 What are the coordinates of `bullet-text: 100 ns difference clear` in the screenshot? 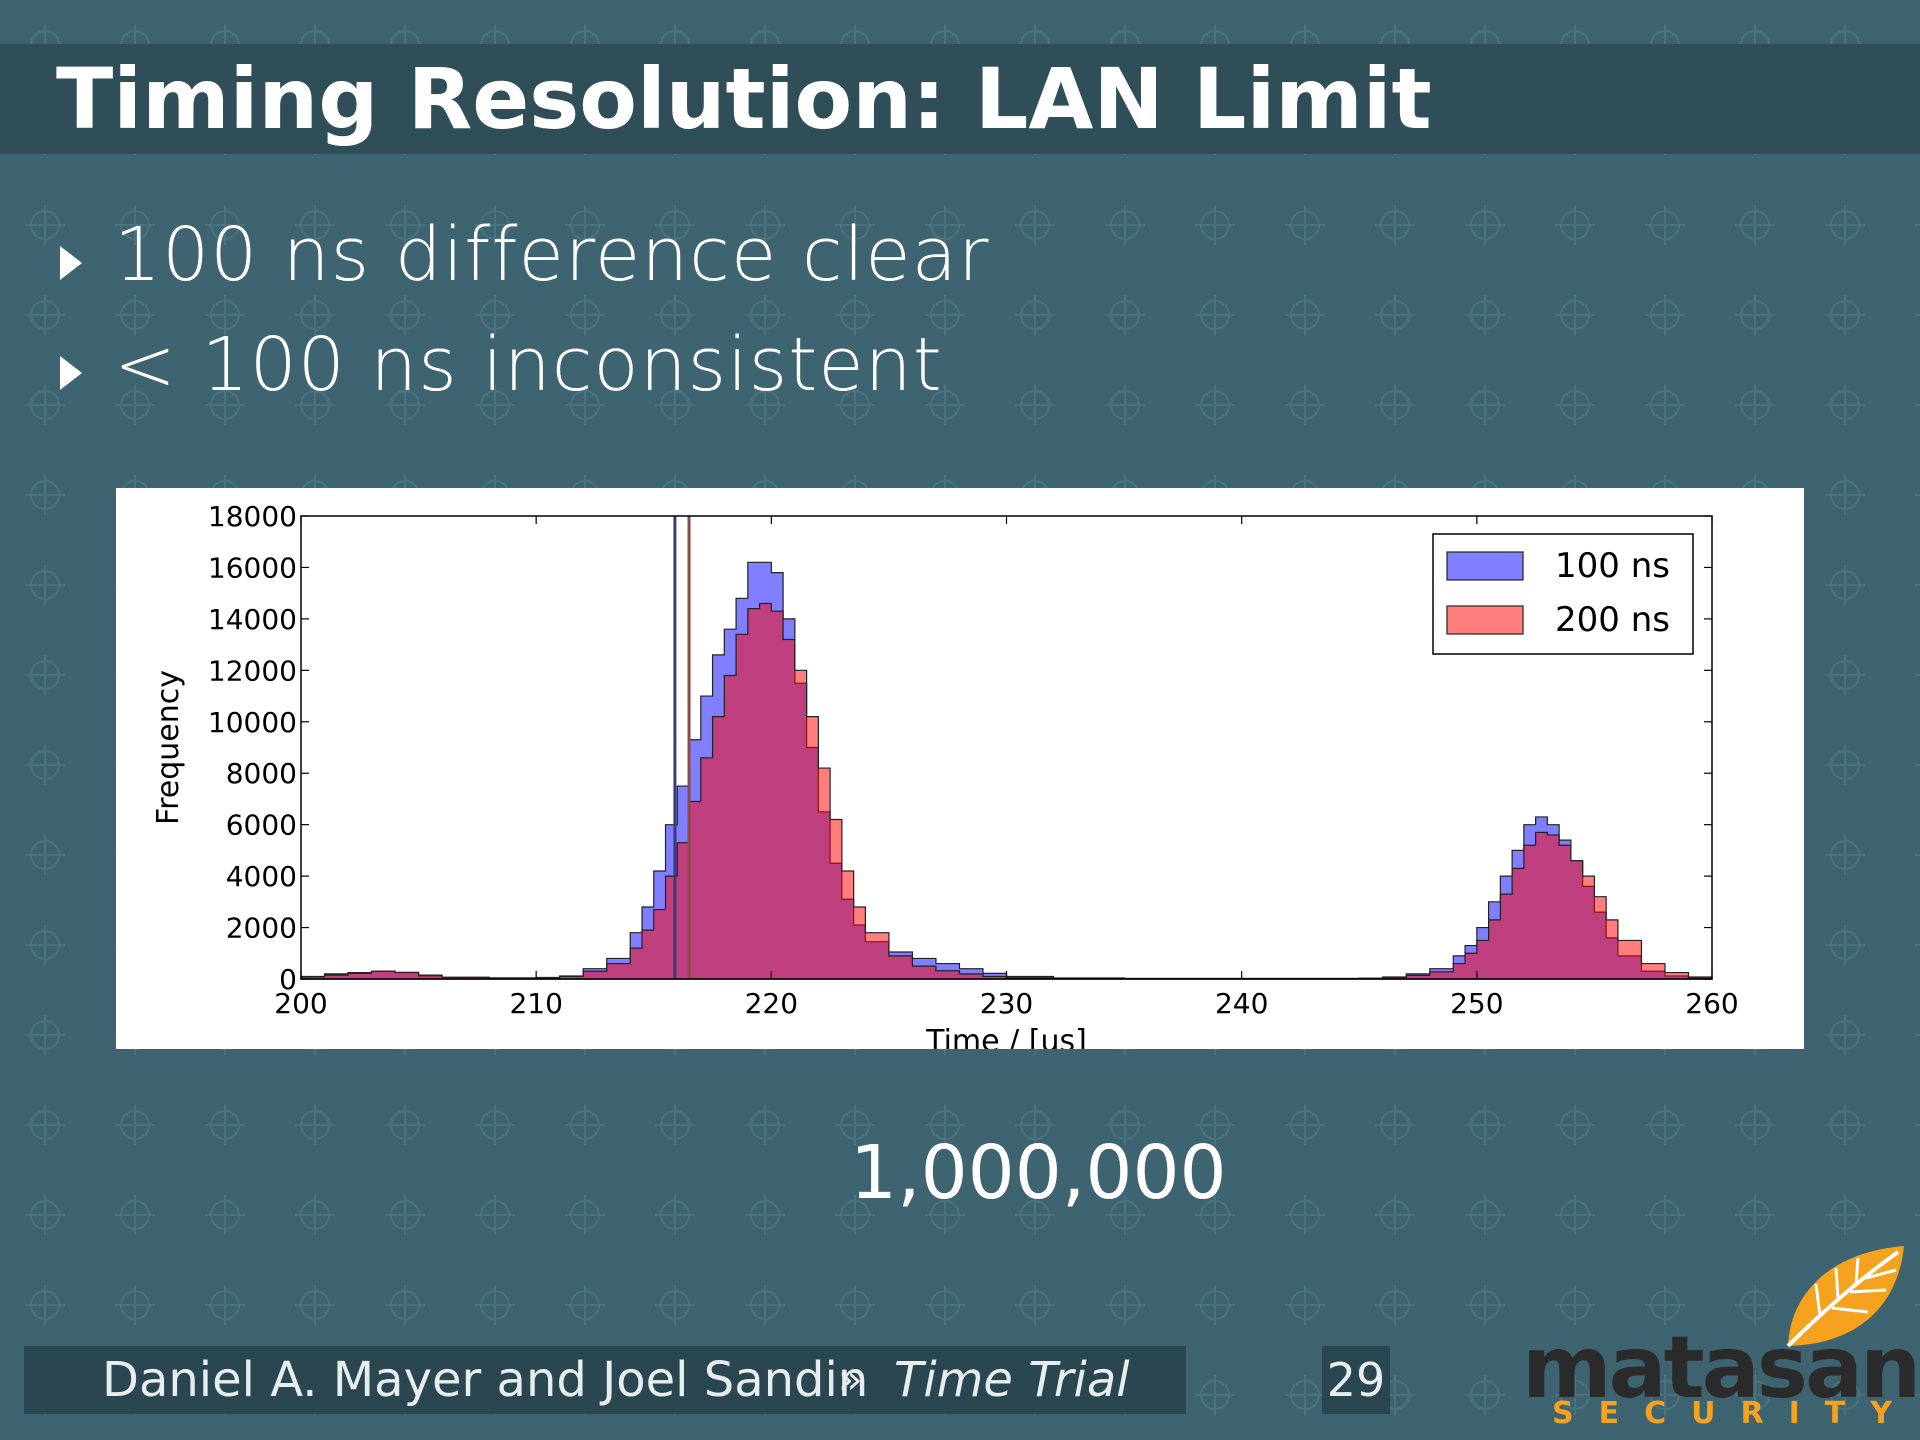 It's located at (552, 255).